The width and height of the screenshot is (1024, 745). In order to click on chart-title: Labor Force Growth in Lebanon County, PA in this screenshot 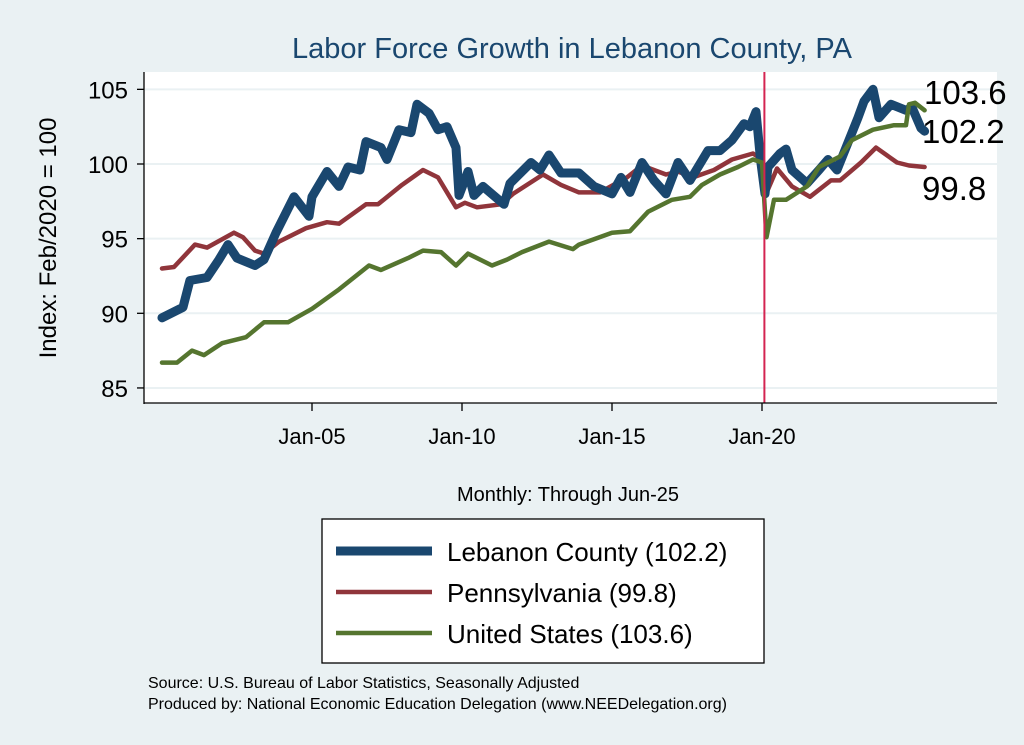, I will do `click(572, 49)`.